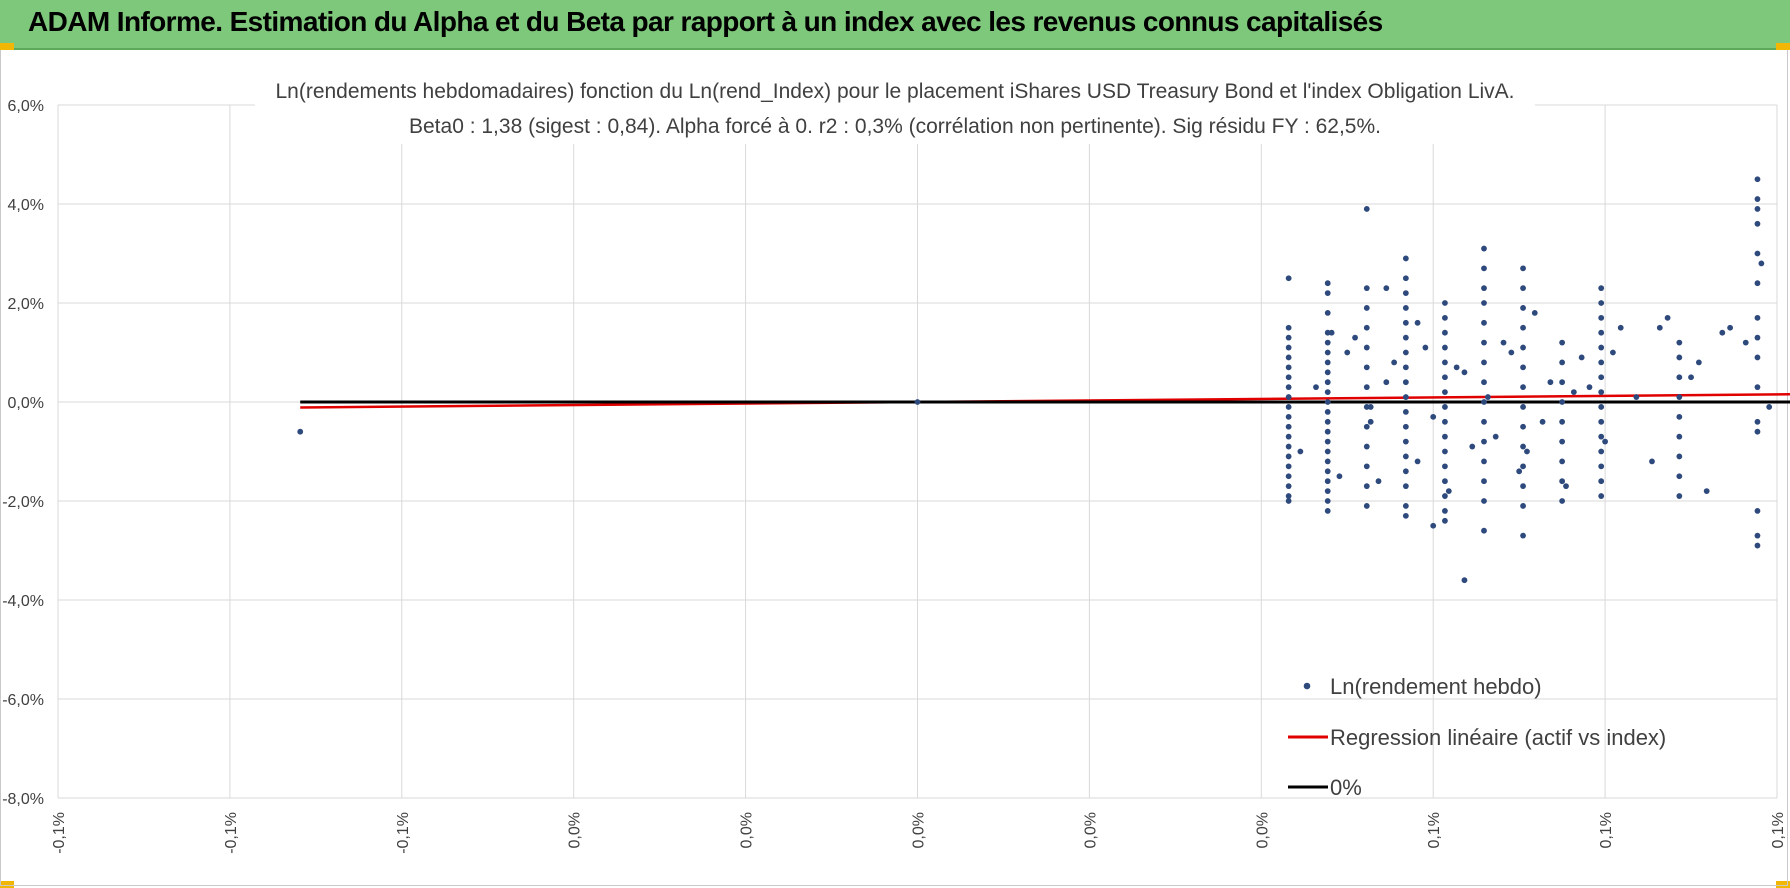 The height and width of the screenshot is (888, 1790). I want to click on y-tick-label: -4,0%, so click(23, 601).